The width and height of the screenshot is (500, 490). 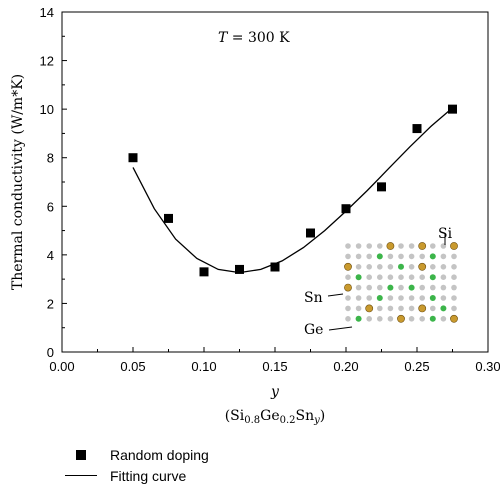 What do you see at coordinates (192, 475) in the screenshot?
I see `legend-item-fitting-curve: Fitting curve` at bounding box center [192, 475].